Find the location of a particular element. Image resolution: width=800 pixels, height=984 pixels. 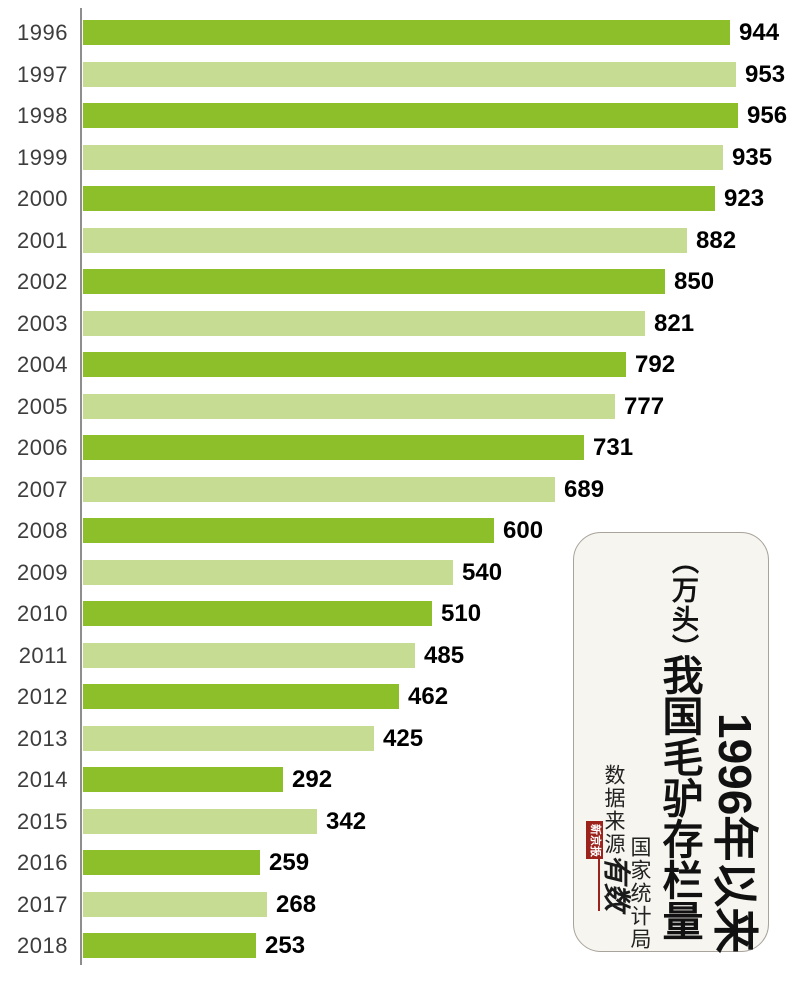

bar-row: 2001 882 is located at coordinates (400, 240).